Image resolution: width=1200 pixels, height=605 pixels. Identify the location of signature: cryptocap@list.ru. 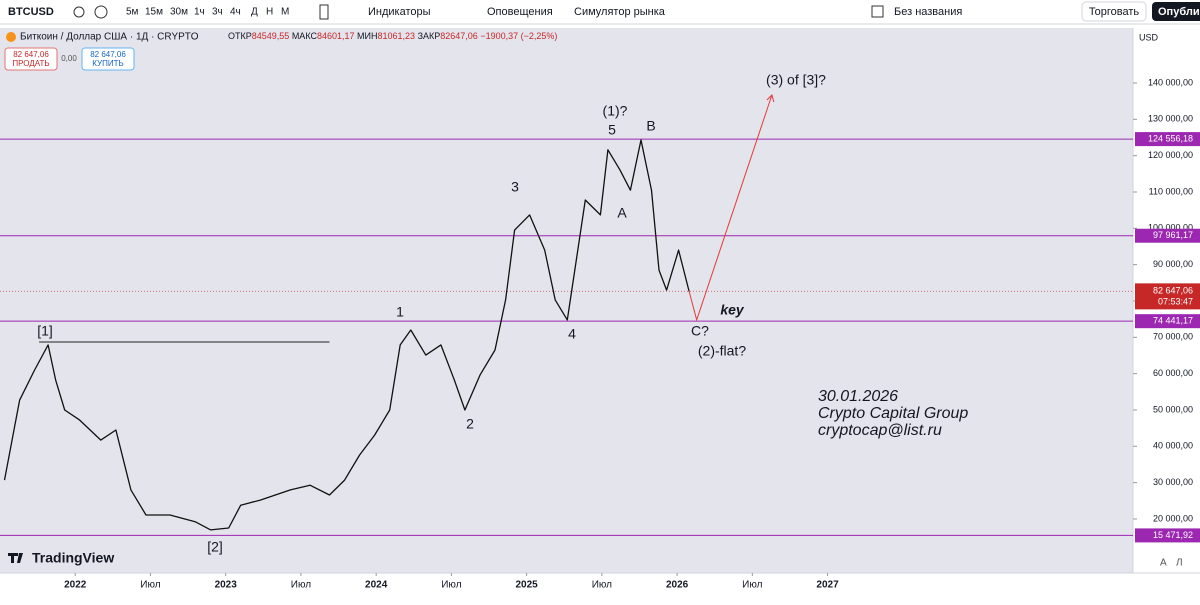
(880, 430).